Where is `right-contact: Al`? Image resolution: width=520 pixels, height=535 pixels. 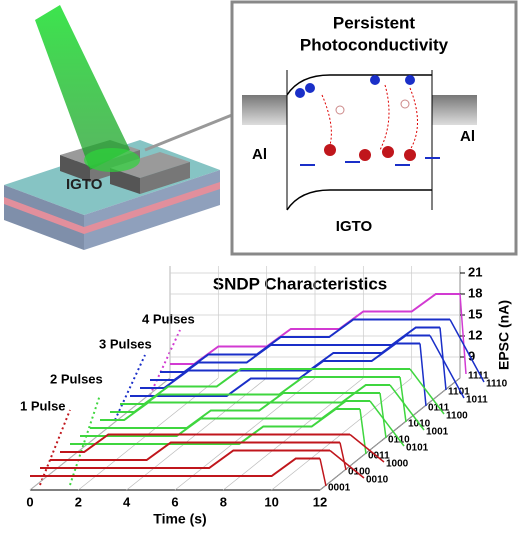 right-contact: Al is located at coordinates (467, 136).